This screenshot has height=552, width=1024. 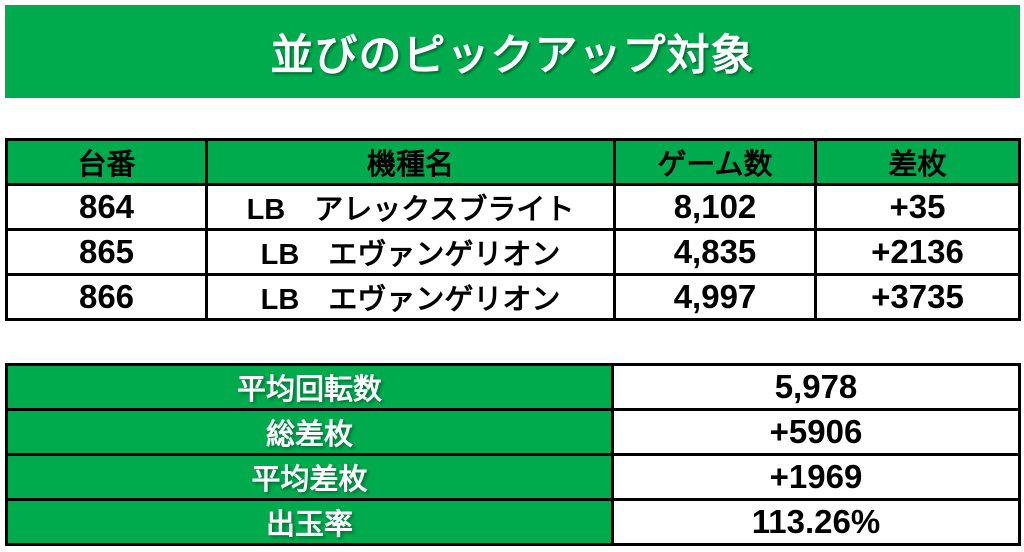 What do you see at coordinates (309, 387) in the screenshot?
I see `summary-label-average-spins: 平均回転数` at bounding box center [309, 387].